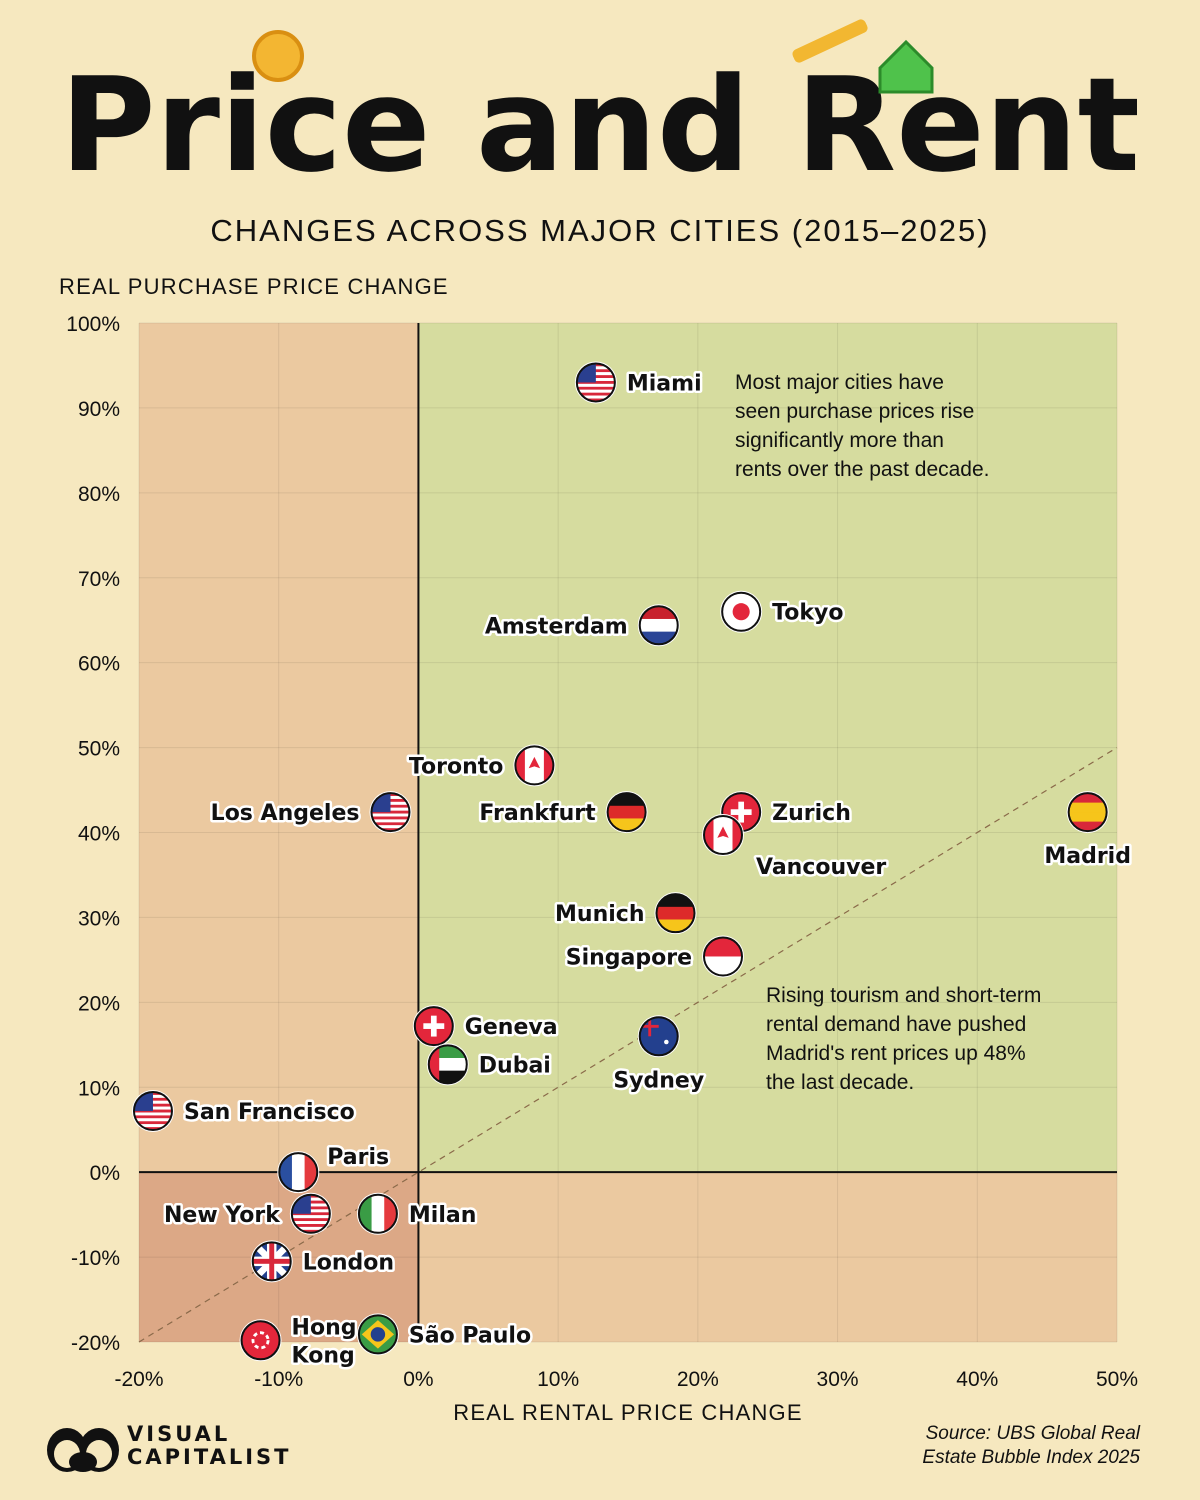 Image resolution: width=1200 pixels, height=1500 pixels. What do you see at coordinates (741, 611) in the screenshot?
I see `flag-jp-icon` at bounding box center [741, 611].